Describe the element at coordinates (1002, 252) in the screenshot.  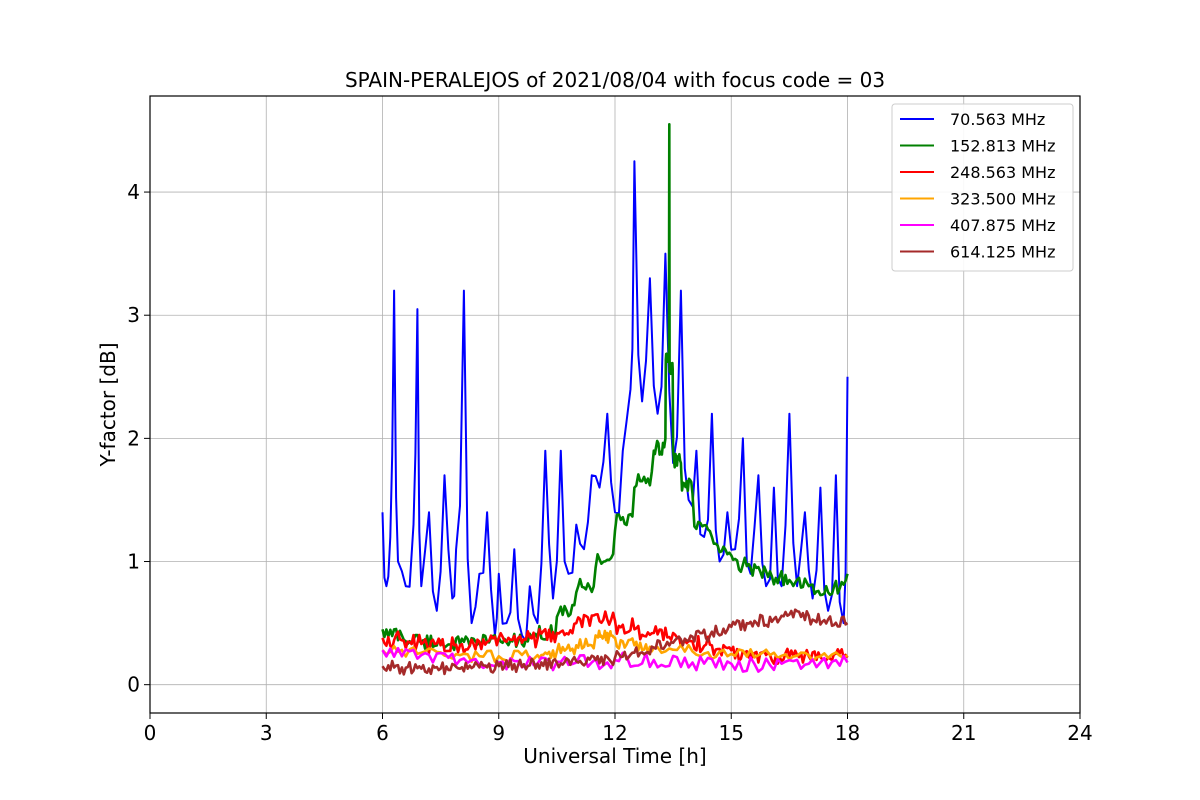
I see `legend-label: 614.125 MHz` at that location.